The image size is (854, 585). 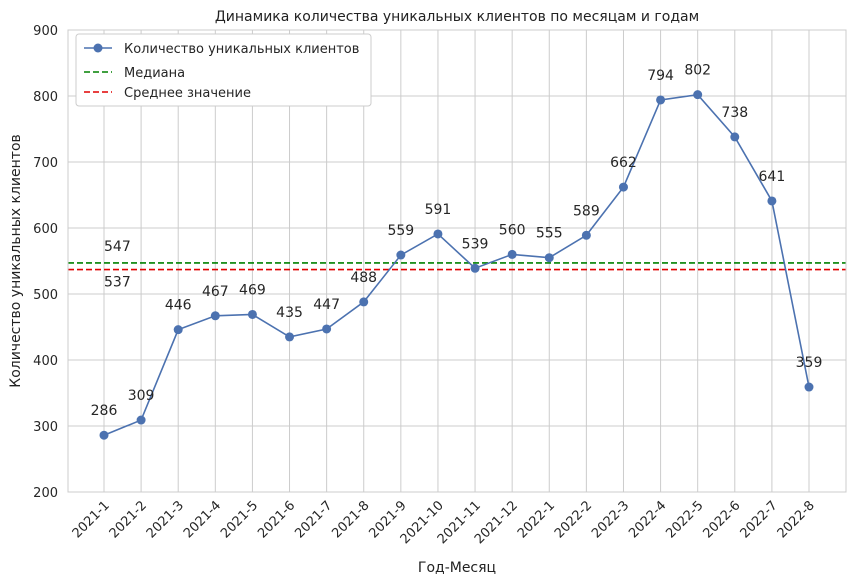 What do you see at coordinates (45, 493) in the screenshot?
I see `y-tick-label: 200` at bounding box center [45, 493].